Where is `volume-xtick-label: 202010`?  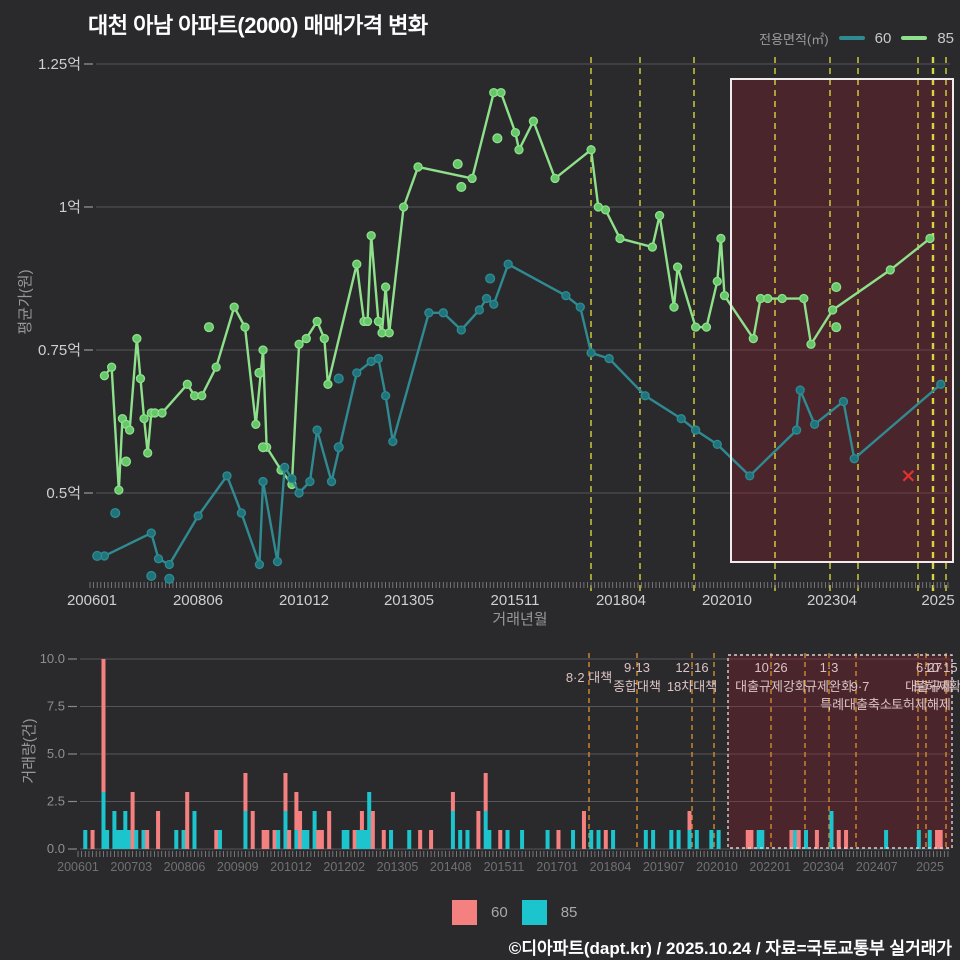 volume-xtick-label: 202010 is located at coordinates (717, 867).